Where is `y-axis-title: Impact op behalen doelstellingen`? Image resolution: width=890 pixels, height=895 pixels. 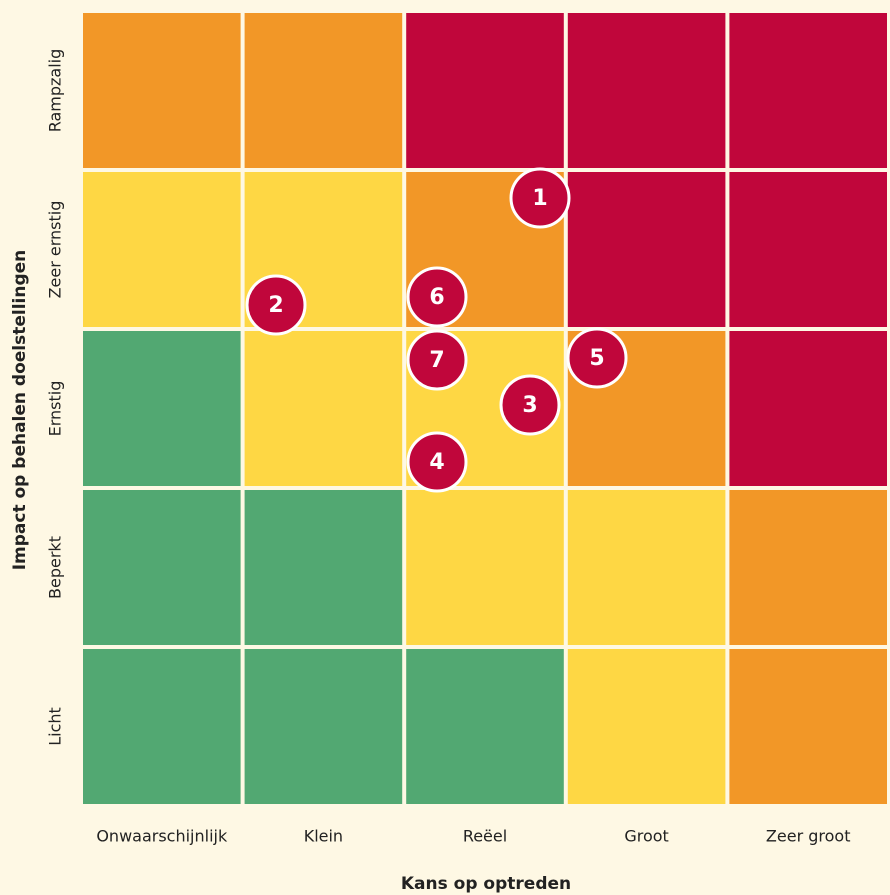
y-axis-title: Impact op behalen doelstellingen is located at coordinates (20, 410).